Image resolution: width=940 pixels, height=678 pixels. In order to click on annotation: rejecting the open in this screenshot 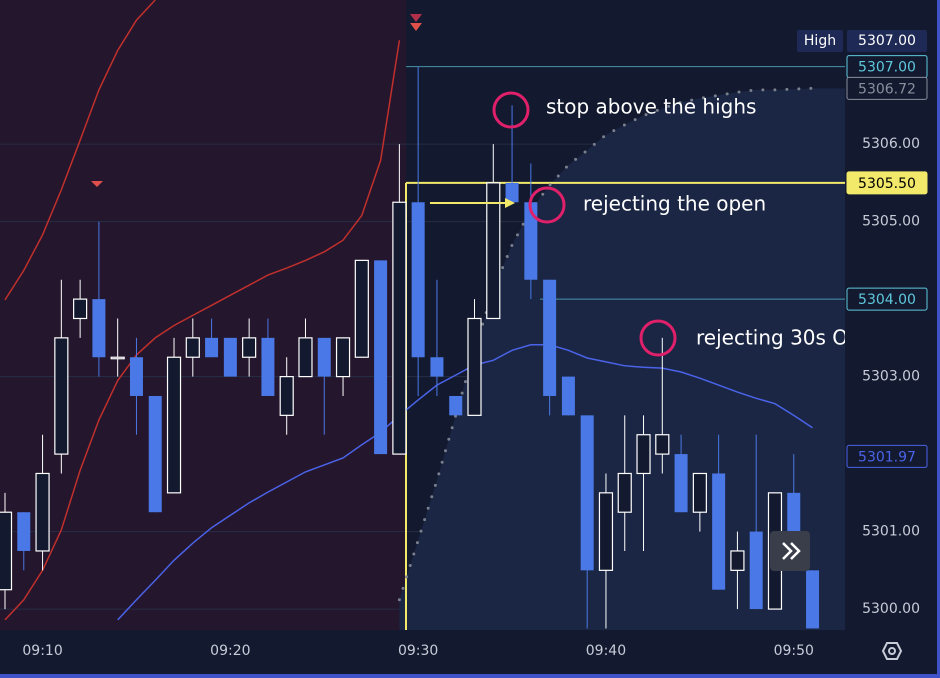, I will do `click(674, 204)`.